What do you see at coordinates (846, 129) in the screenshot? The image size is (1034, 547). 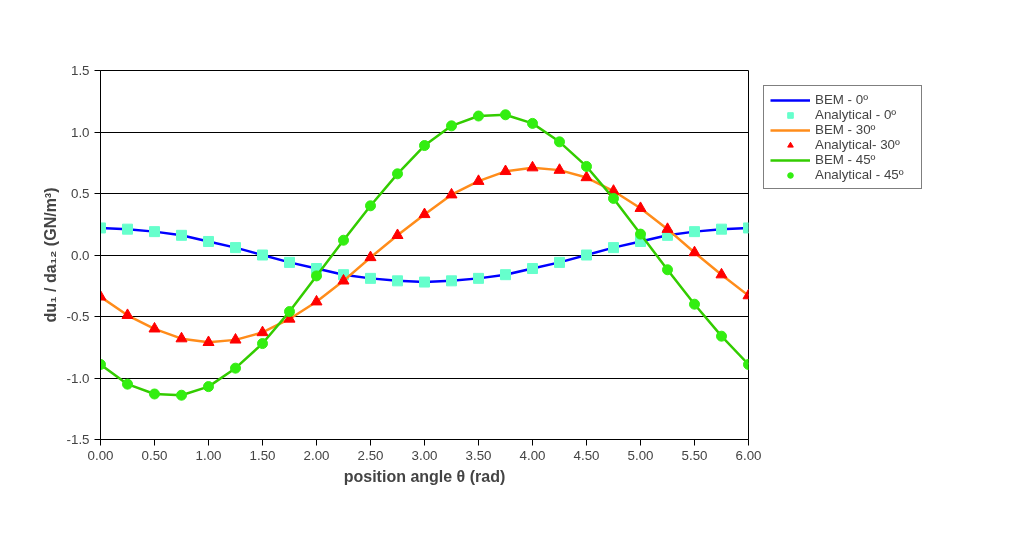 I see `legend-label: BEM - 30º` at bounding box center [846, 129].